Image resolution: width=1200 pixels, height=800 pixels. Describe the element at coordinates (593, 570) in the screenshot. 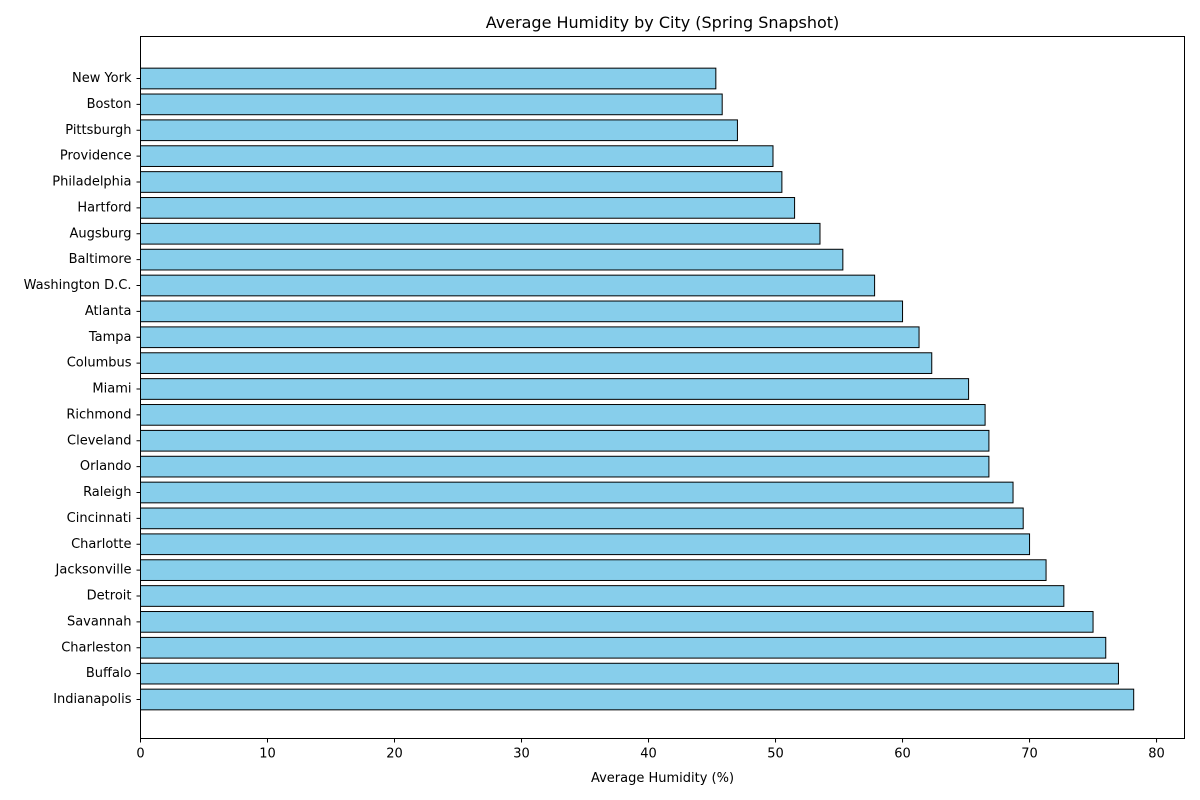

I see `bar-jacksonville` at that location.